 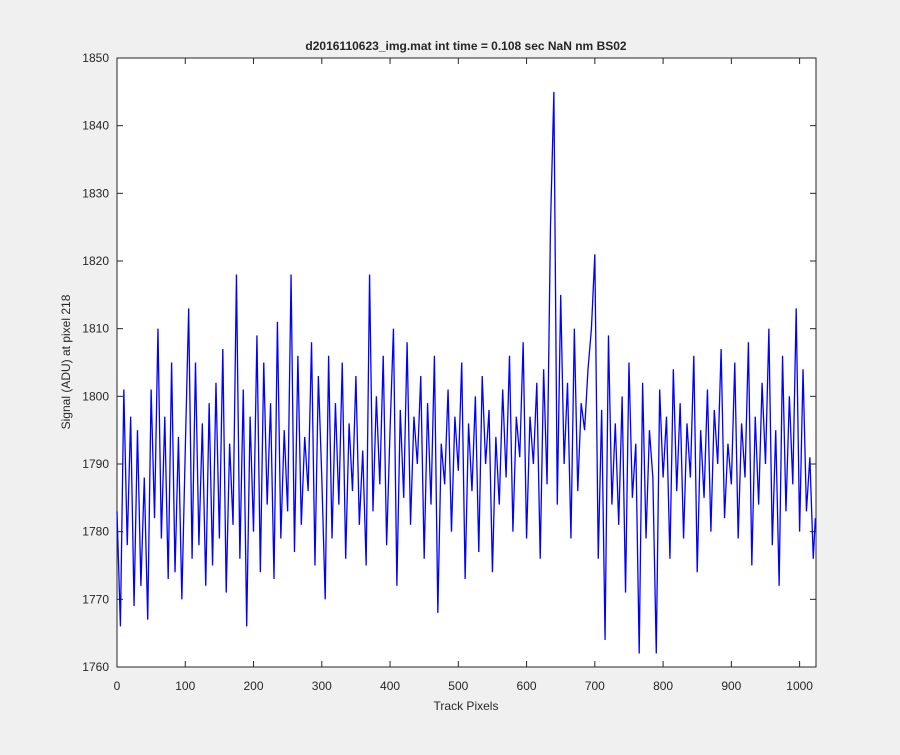 I want to click on y-tick-label: 1820, so click(x=95, y=261).